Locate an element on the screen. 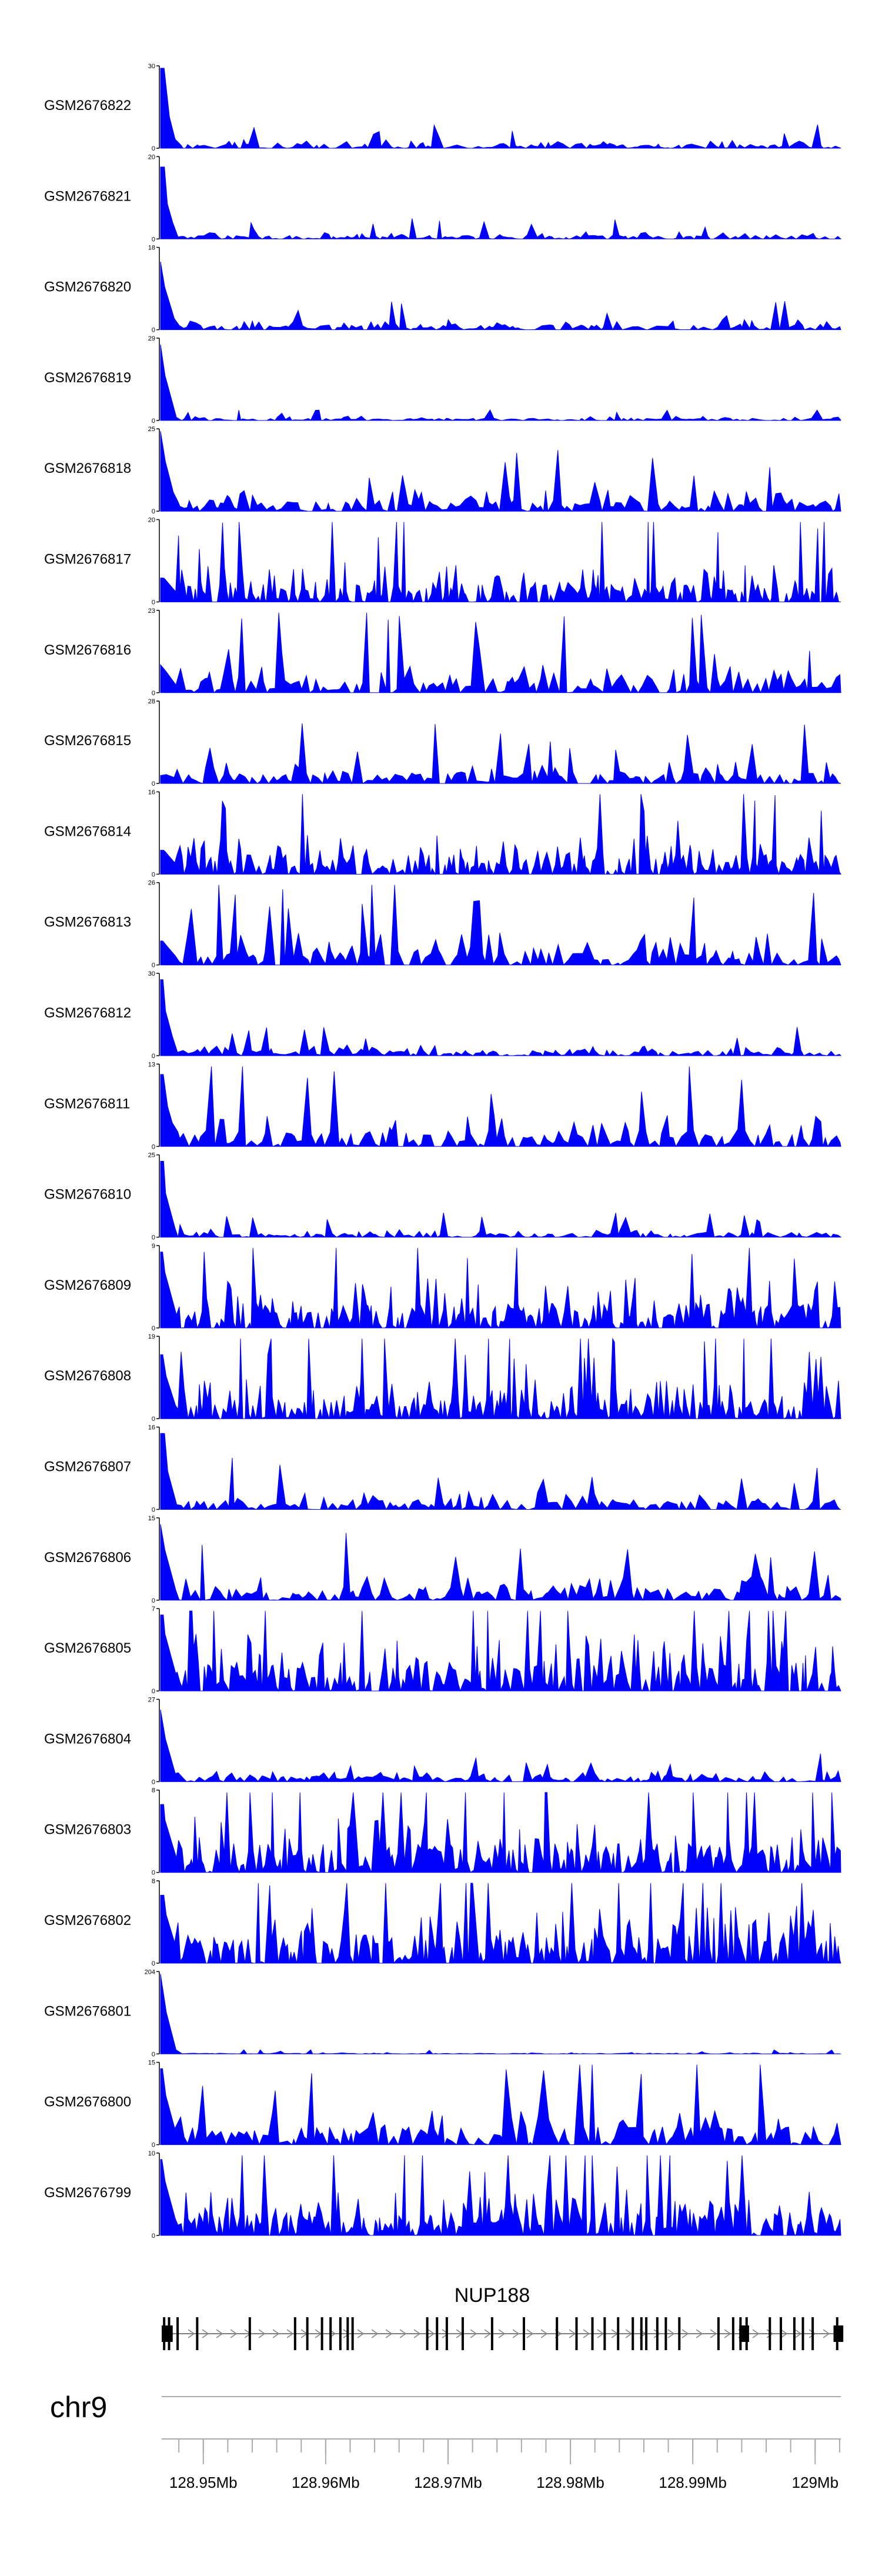 The width and height of the screenshot is (882, 2576). track-label: GSM2676802 is located at coordinates (87, 1920).